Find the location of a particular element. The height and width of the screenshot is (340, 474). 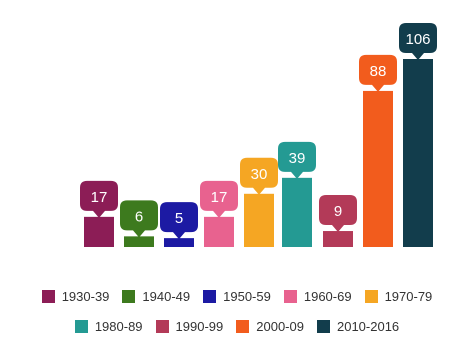

data-label-1970-79: 30 is located at coordinates (259, 174).